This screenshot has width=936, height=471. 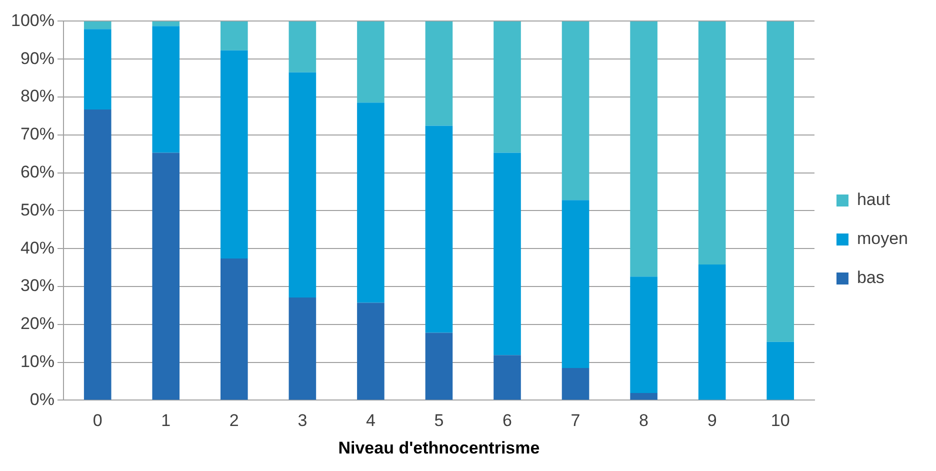 I want to click on y-tick-label: 40%, so click(x=37, y=248).